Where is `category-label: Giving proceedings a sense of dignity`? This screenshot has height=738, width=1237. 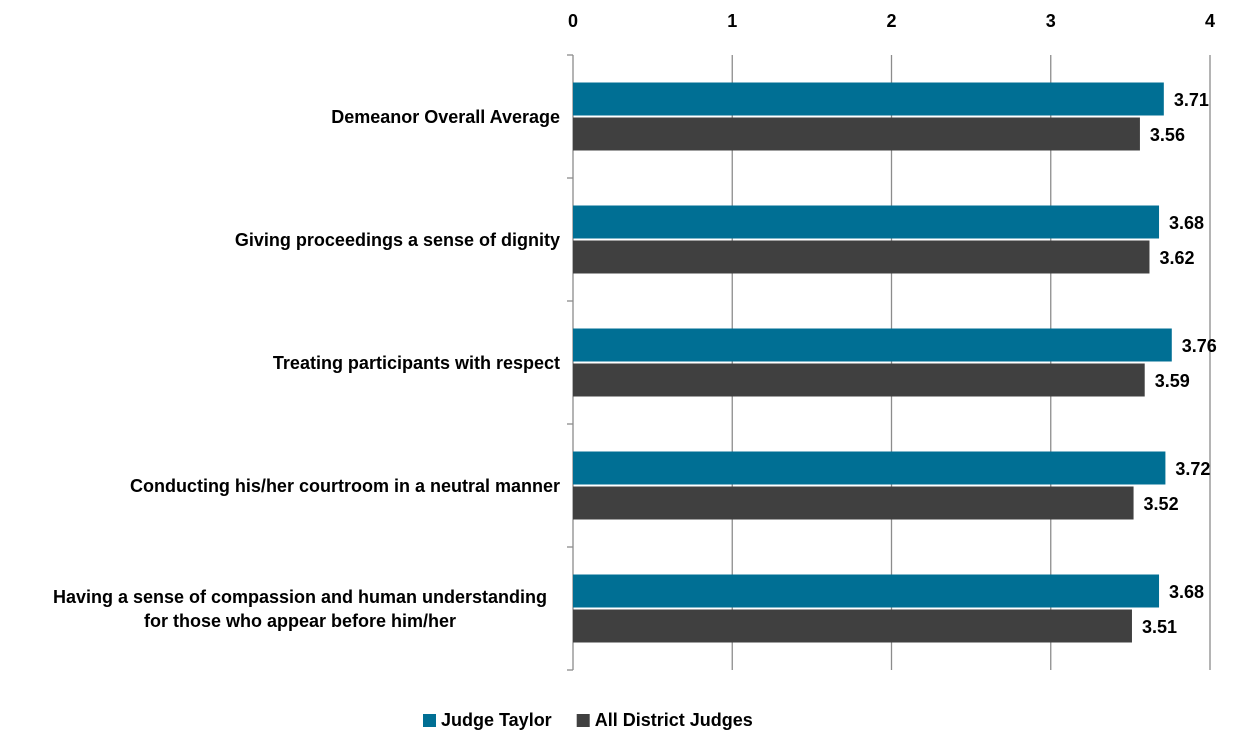 category-label: Giving proceedings a sense of dignity is located at coordinates (397, 239).